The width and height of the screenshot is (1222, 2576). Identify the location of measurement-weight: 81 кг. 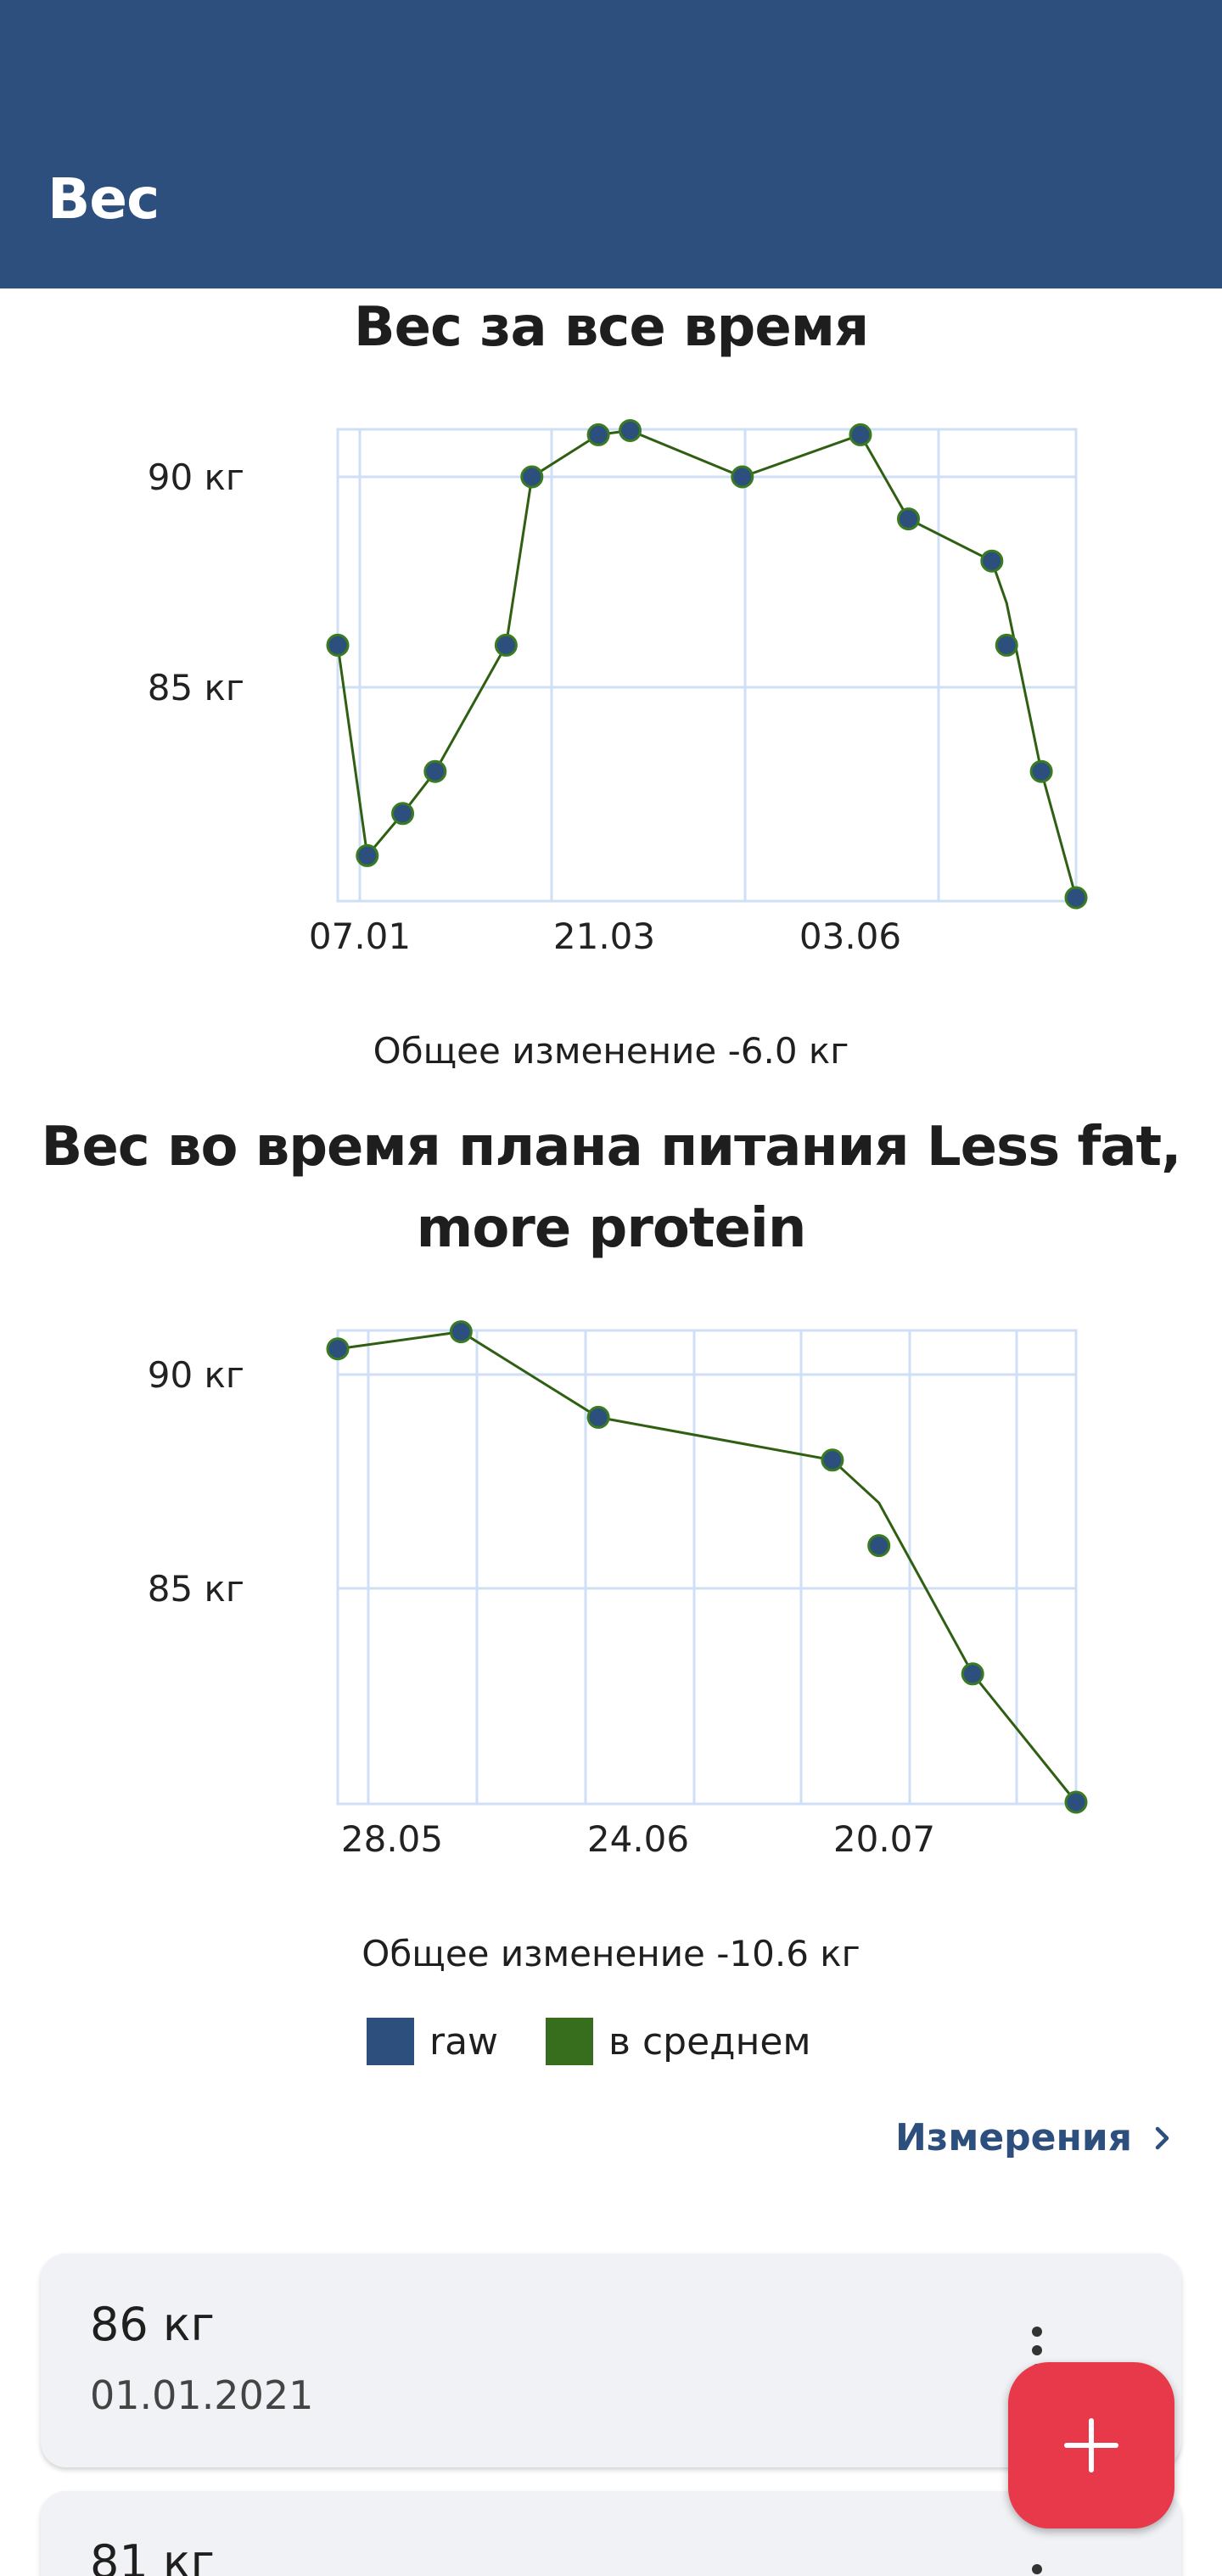
(152, 2555).